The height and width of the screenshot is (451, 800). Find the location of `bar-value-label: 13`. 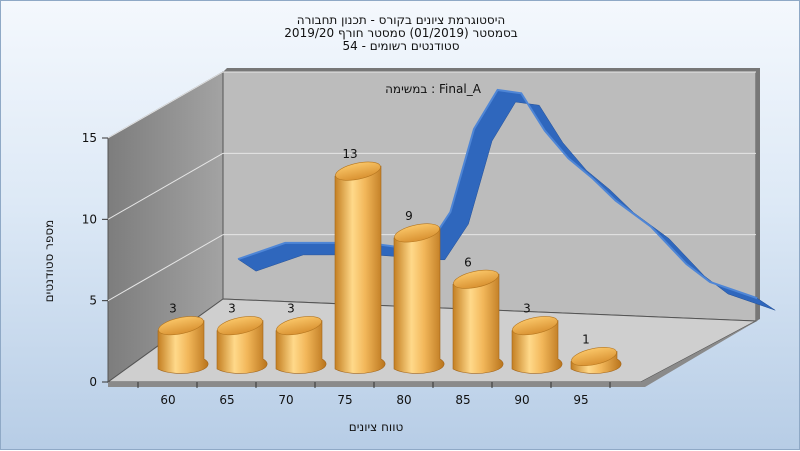

bar-value-label: 13 is located at coordinates (349, 154).